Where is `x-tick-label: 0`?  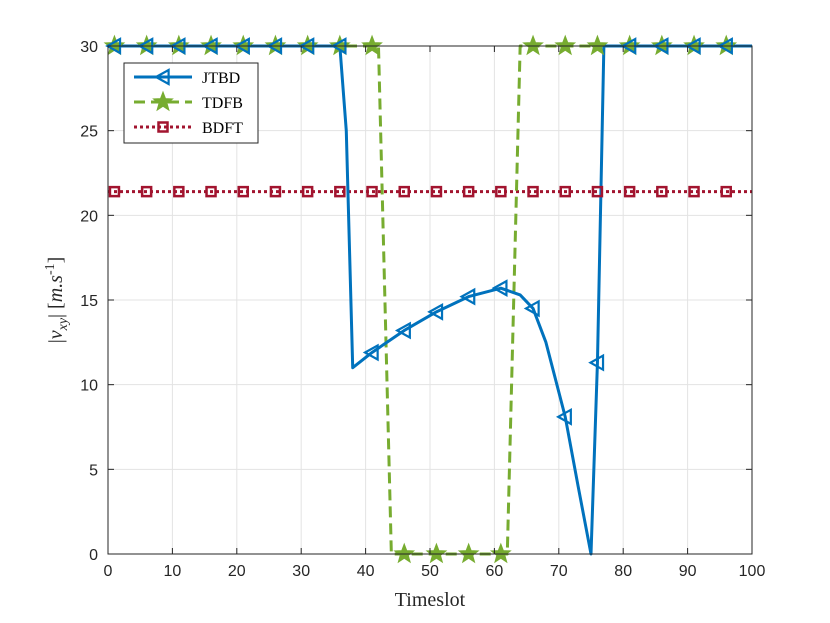
x-tick-label: 0 is located at coordinates (108, 571).